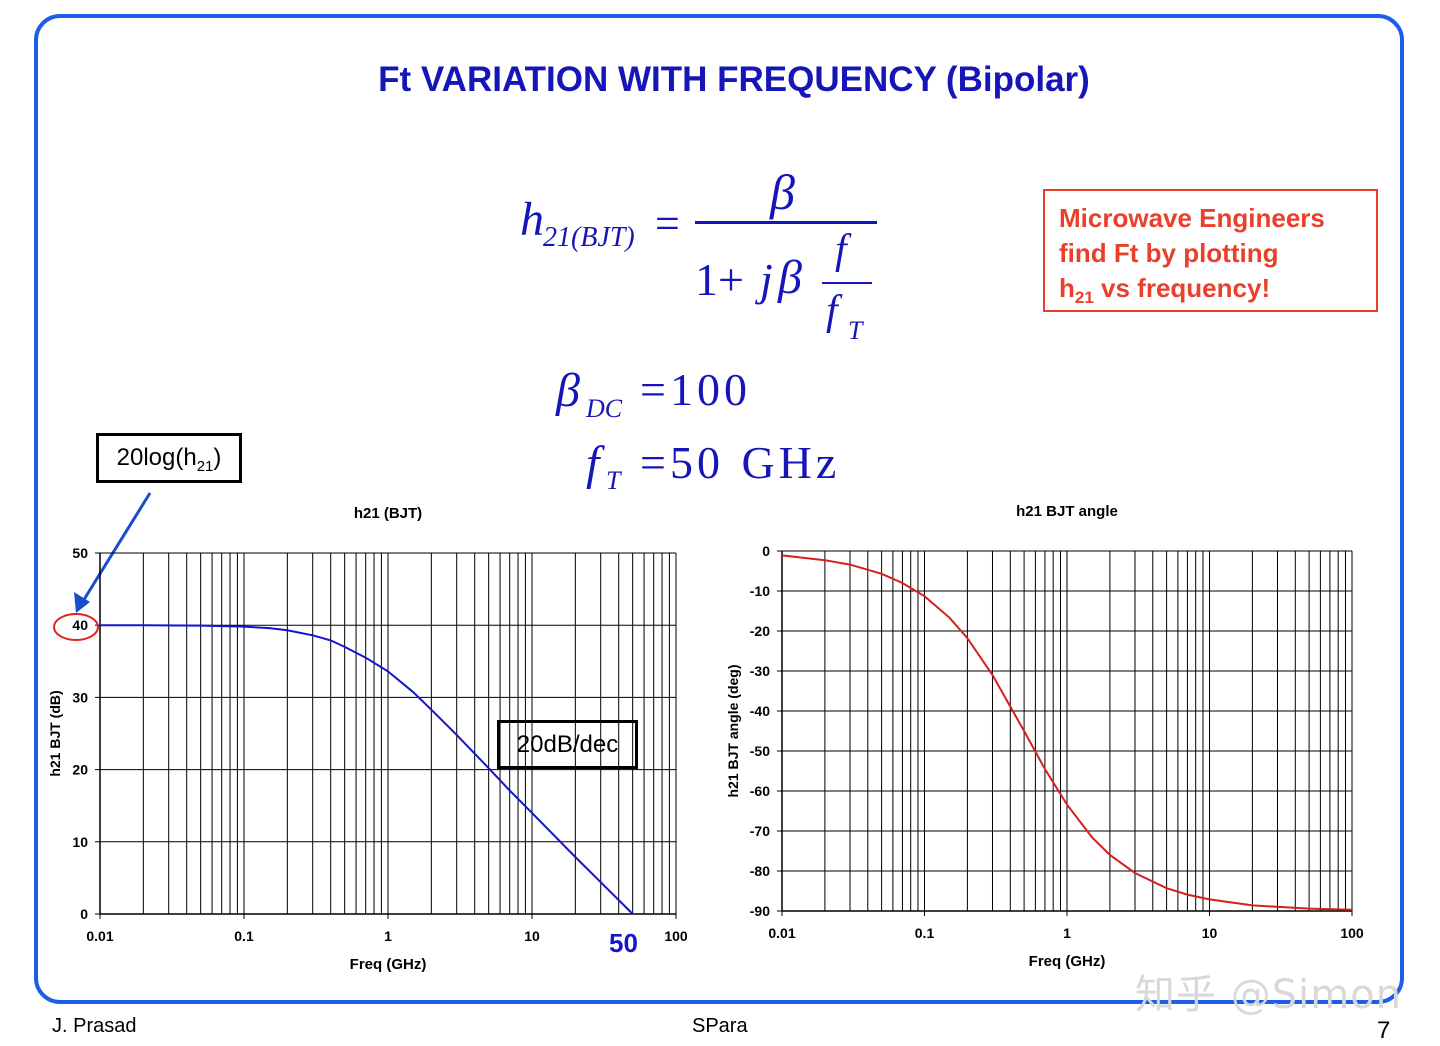 The height and width of the screenshot is (1046, 1440). What do you see at coordinates (760, 911) in the screenshot?
I see `y-tick-label: -90` at bounding box center [760, 911].